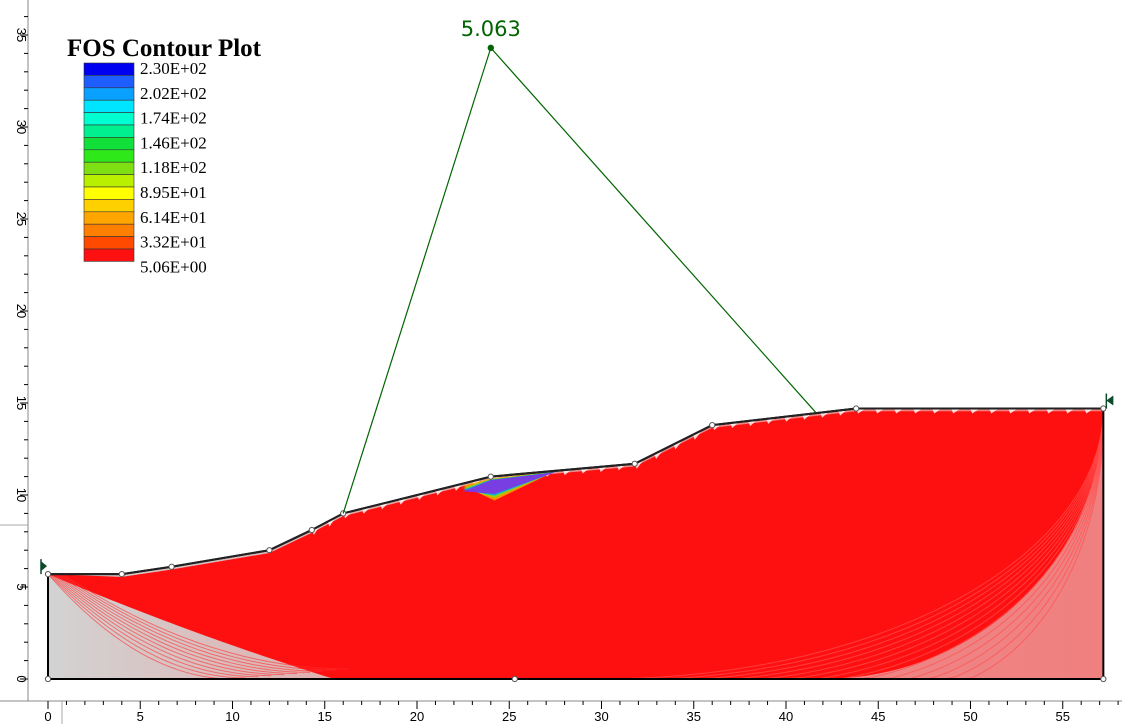 This screenshot has width=1122, height=724. I want to click on x-tick-label: 0, so click(47, 716).